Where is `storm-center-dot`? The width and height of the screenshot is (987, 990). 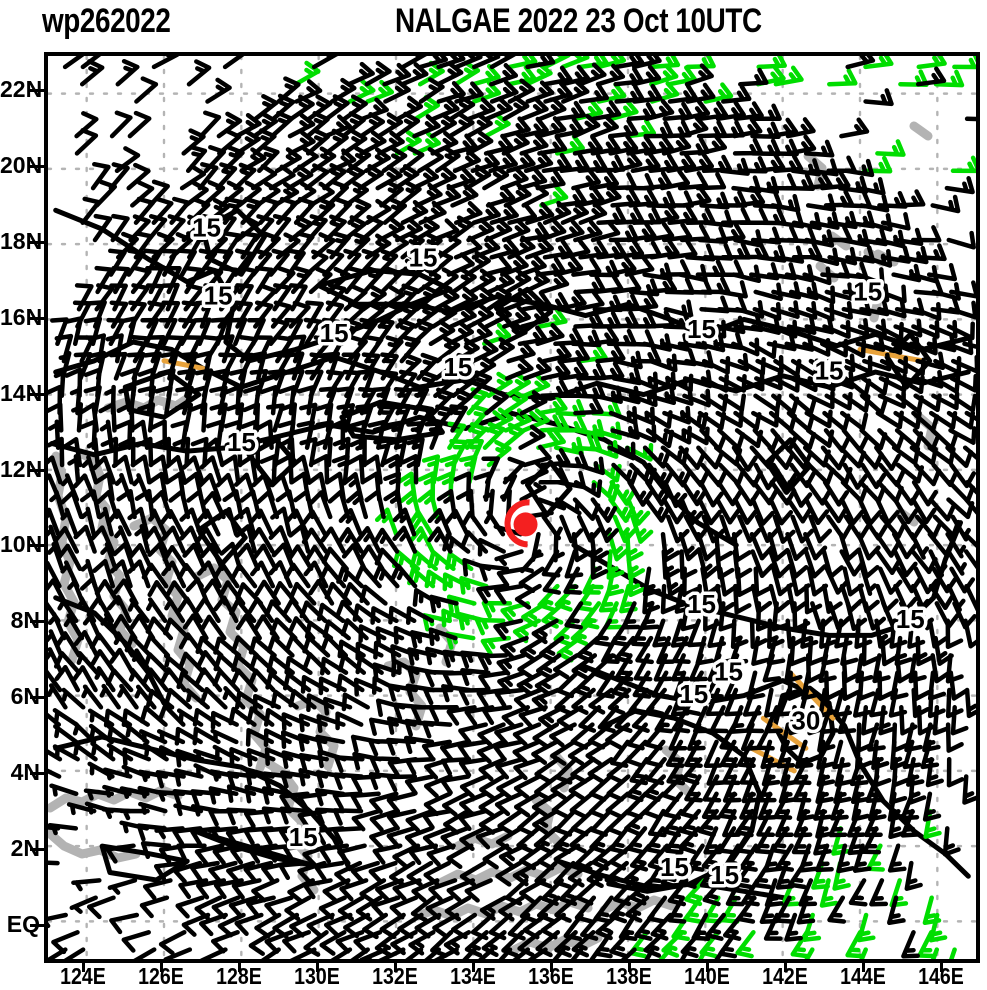
storm-center-dot is located at coordinates (525, 524).